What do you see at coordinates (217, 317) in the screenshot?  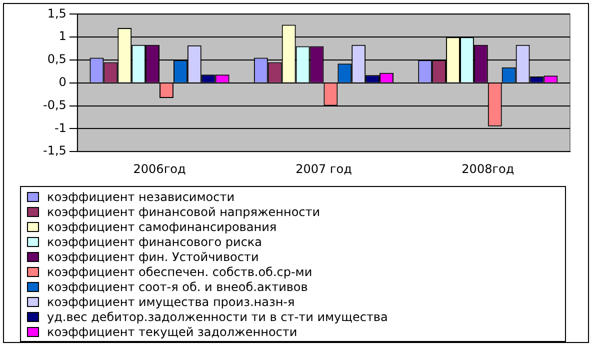 I see `legend-label: уд.вес дебитор.задолженности ти в ст-ти имущества` at bounding box center [217, 317].